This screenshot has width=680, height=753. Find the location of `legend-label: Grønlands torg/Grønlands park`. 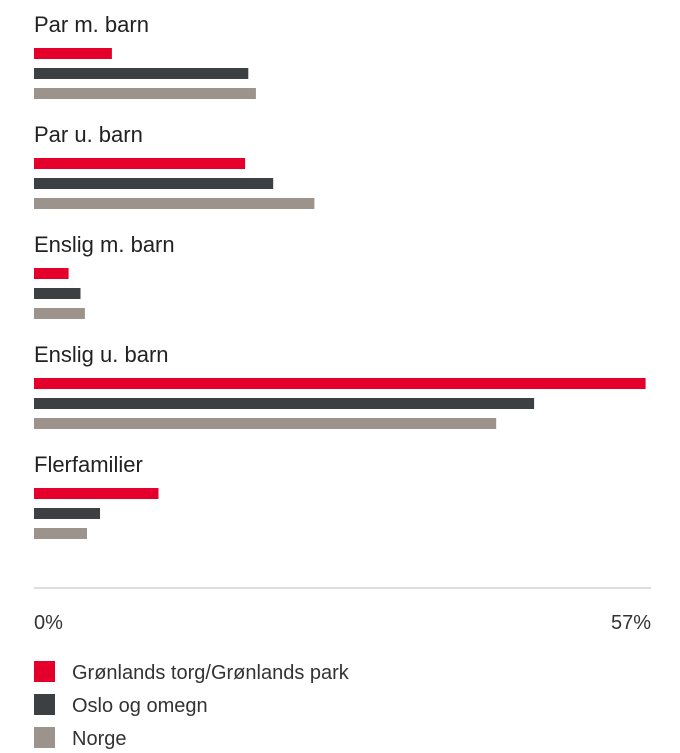

legend-label: Grønlands torg/Grønlands park is located at coordinates (211, 673).